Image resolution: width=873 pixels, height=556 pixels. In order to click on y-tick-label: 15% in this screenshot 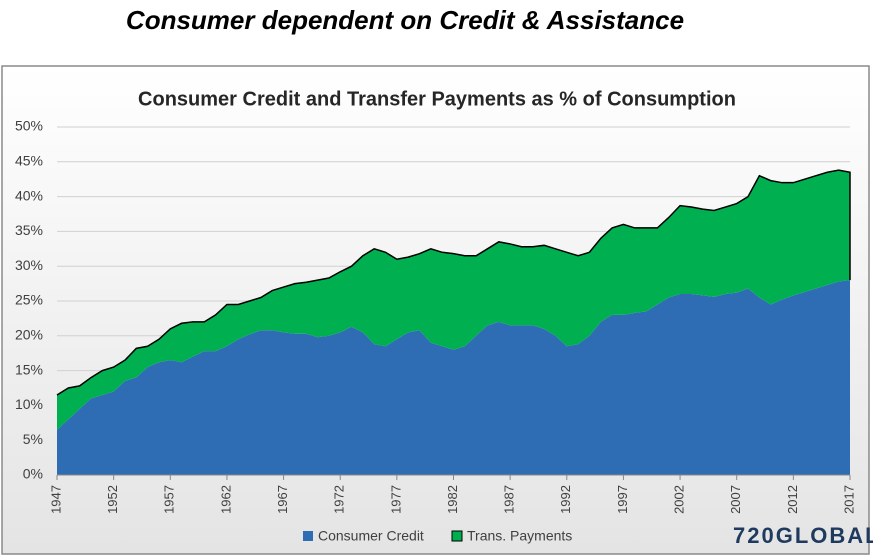, I will do `click(29, 369)`.